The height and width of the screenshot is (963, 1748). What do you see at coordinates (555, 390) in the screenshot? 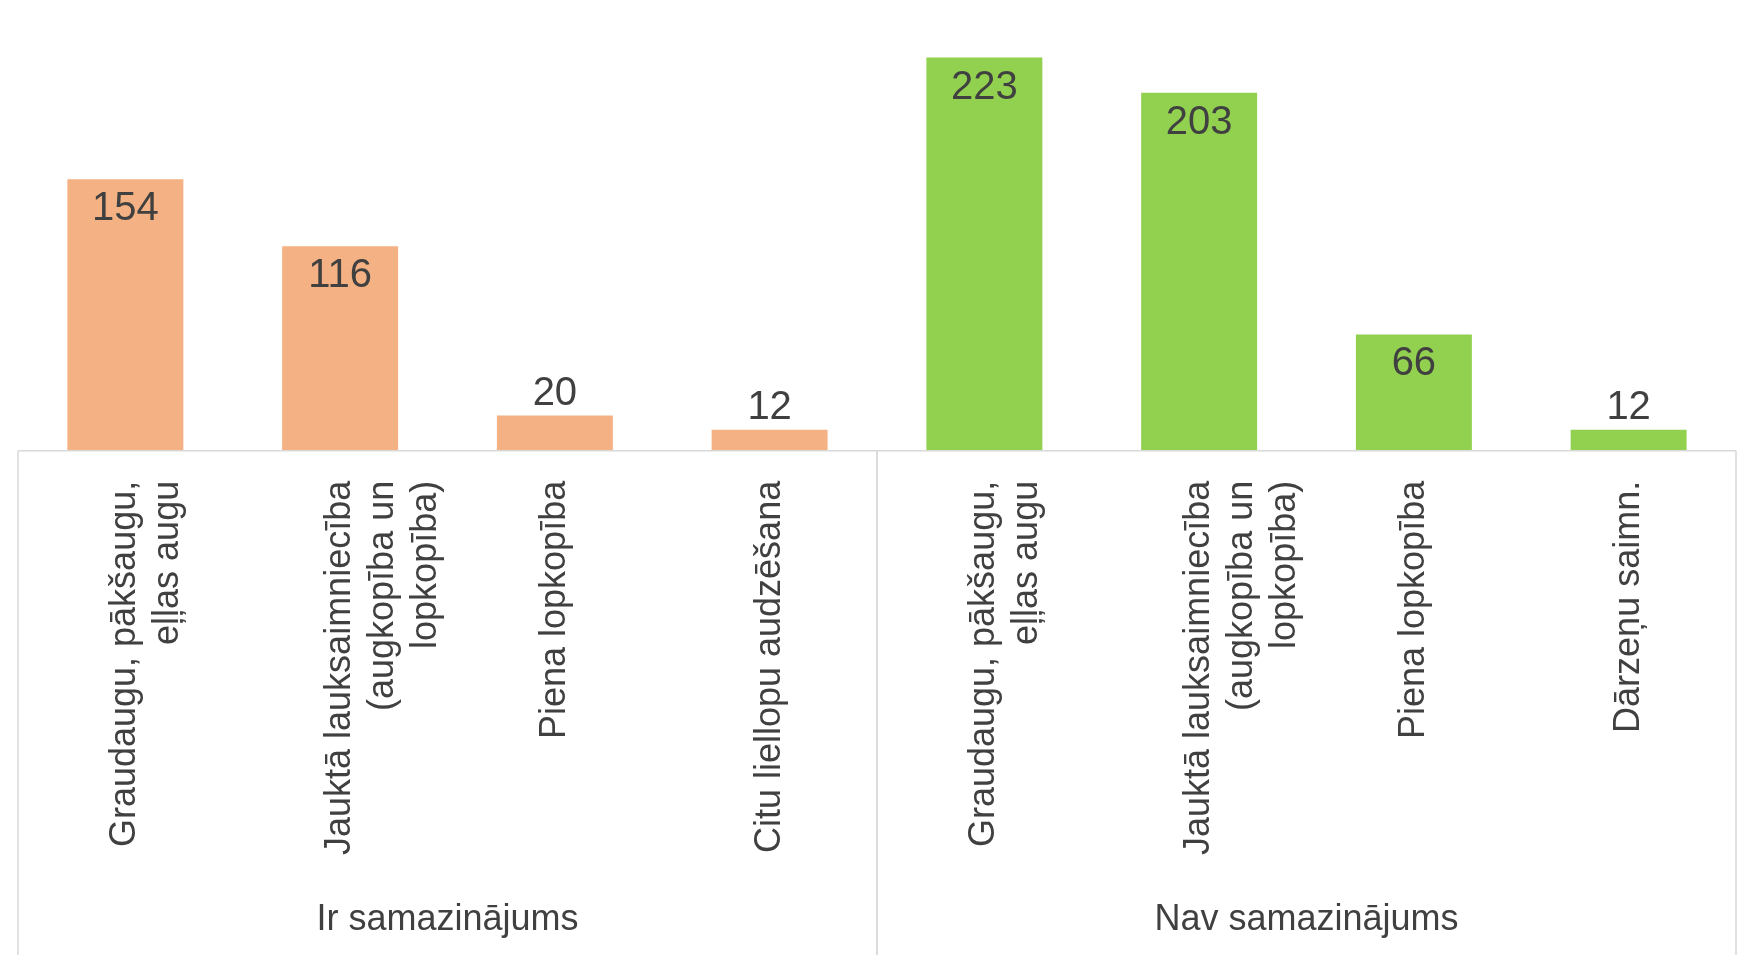
I see `data-label: 20` at bounding box center [555, 390].